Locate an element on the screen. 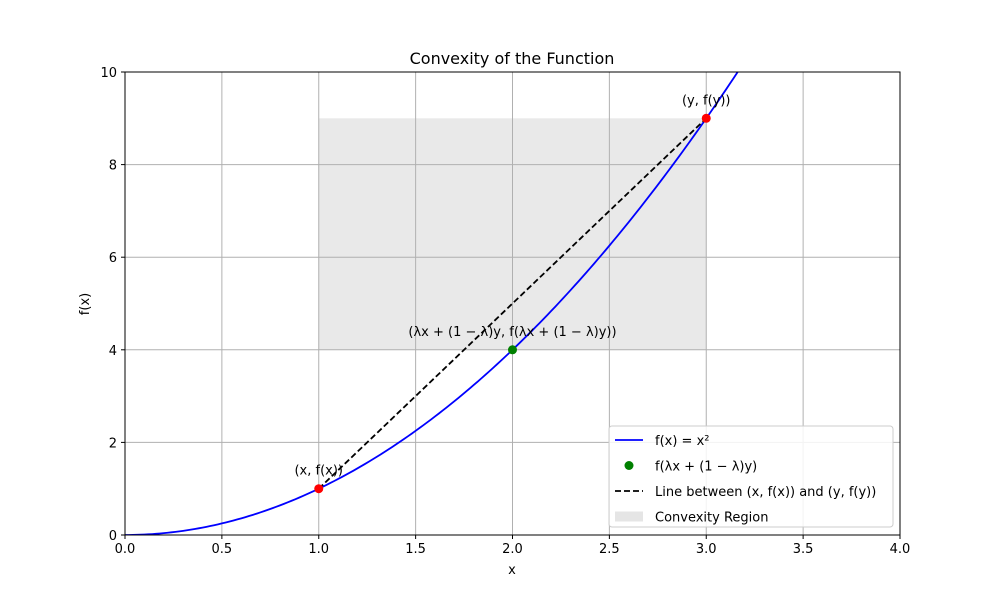 The width and height of the screenshot is (1000, 600). legend-frame is located at coordinates (751, 476).